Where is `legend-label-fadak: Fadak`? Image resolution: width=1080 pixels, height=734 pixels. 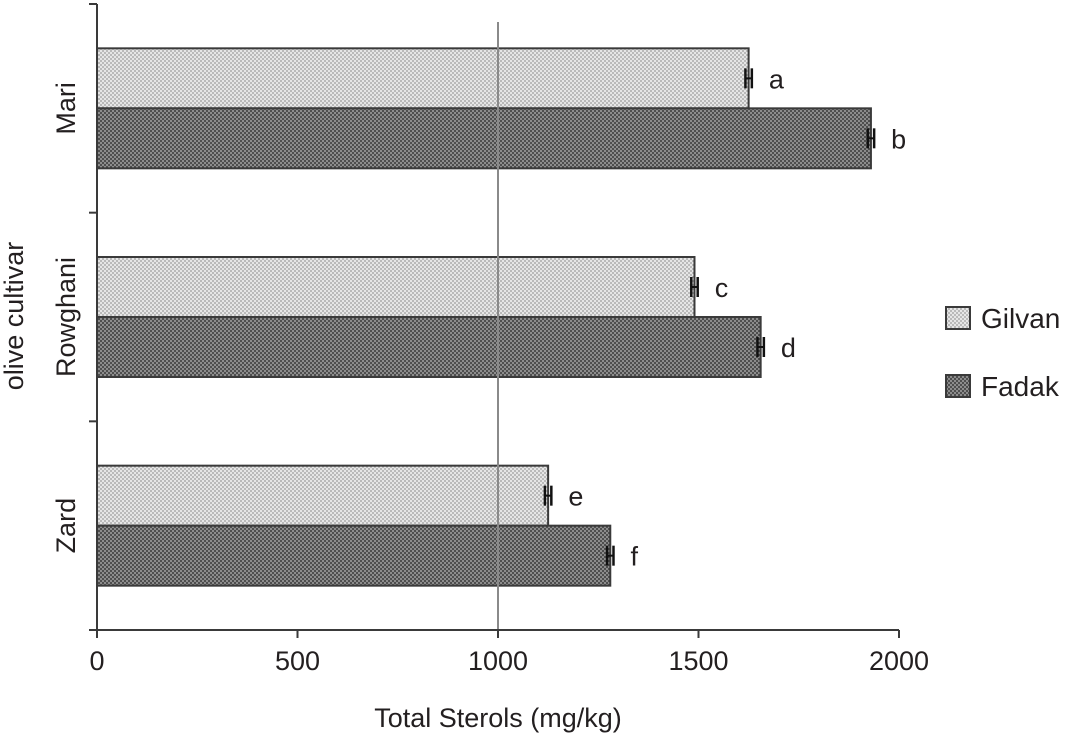
legend-label-fadak: Fadak is located at coordinates (1020, 386).